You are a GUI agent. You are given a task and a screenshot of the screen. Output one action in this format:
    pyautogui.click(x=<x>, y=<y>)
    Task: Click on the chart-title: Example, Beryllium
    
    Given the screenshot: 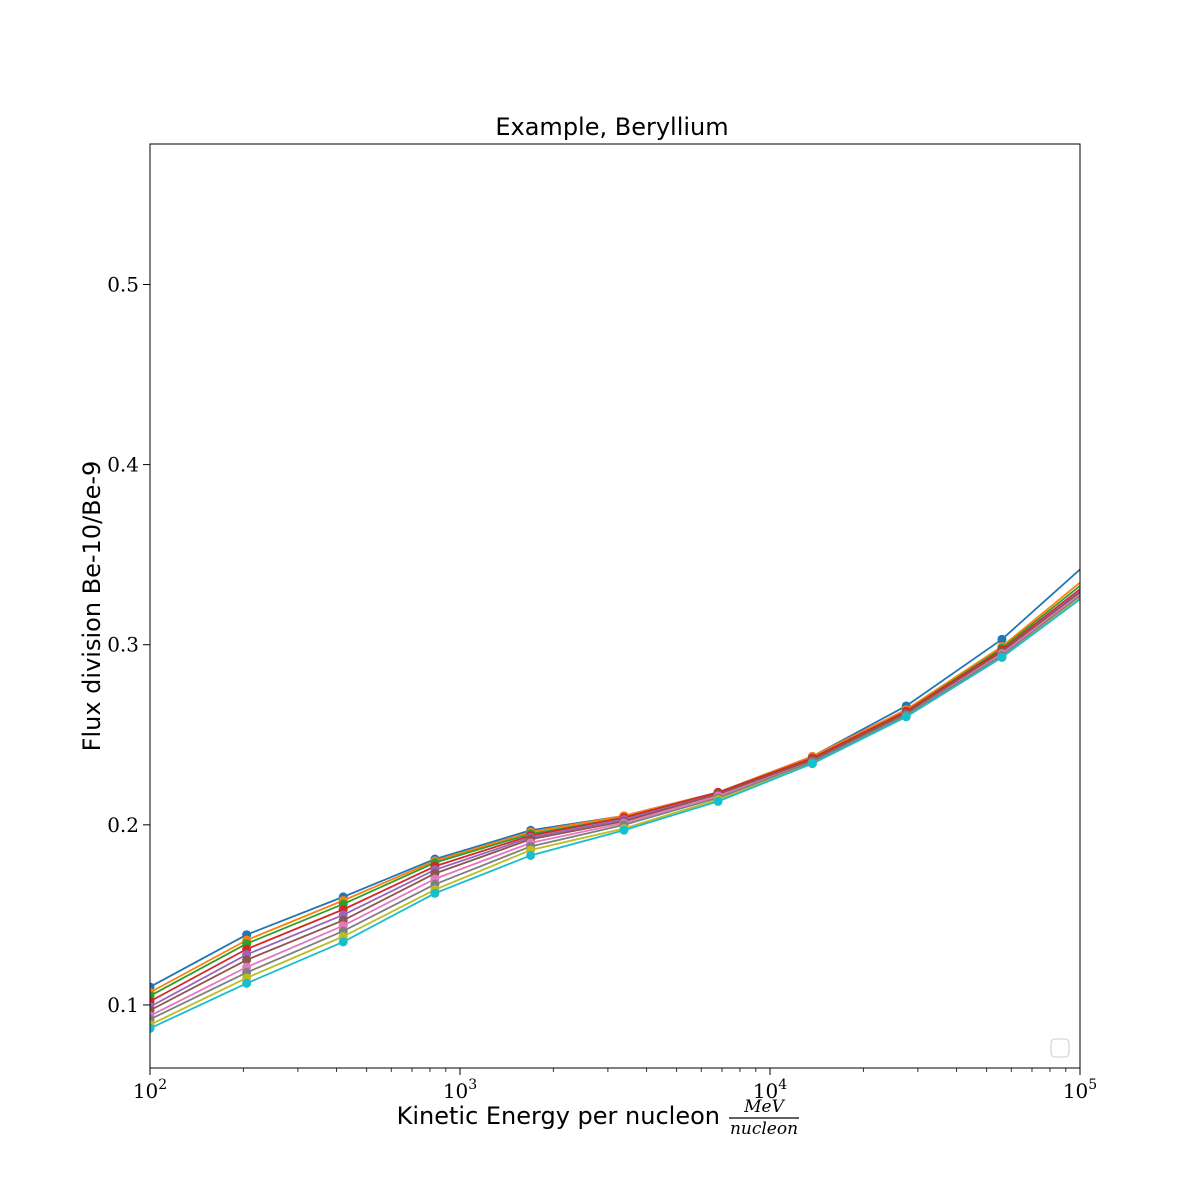 What is the action you would take?
    pyautogui.click(x=611, y=127)
    